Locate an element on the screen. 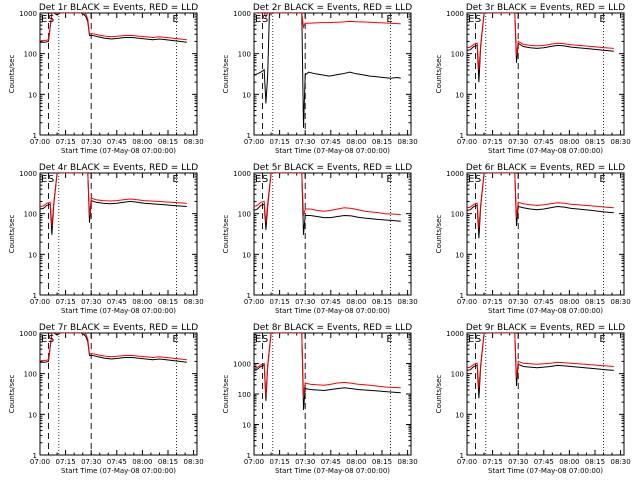  chart-title: Det 9r BLACK = Events, RED = LLD is located at coordinates (545, 328).